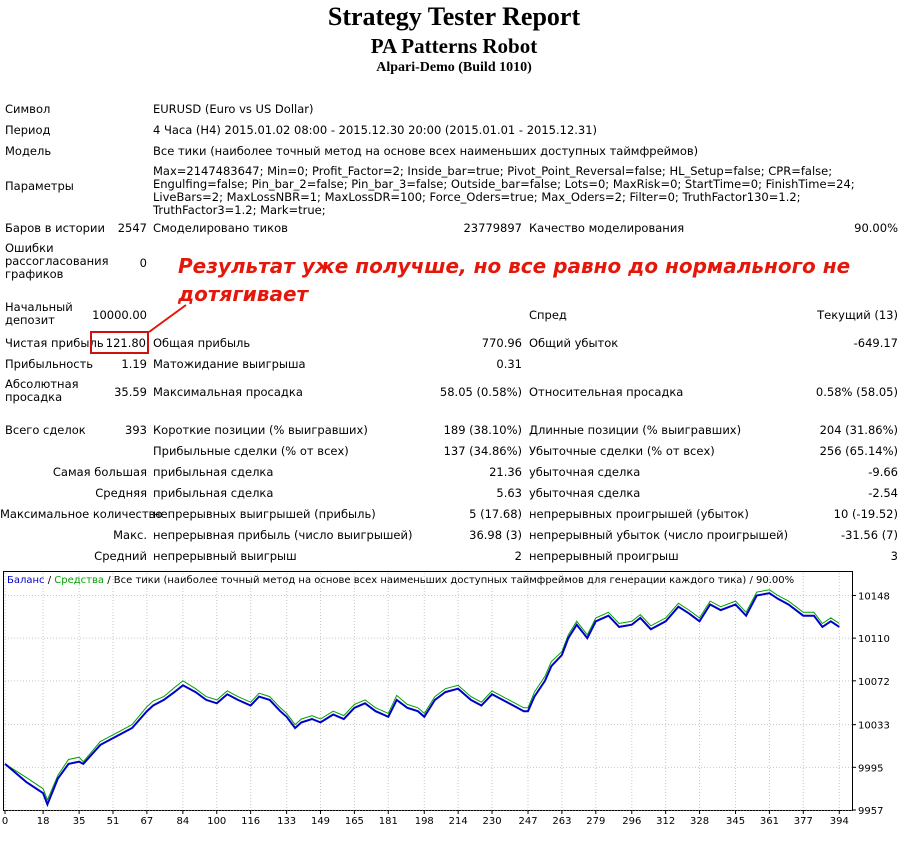  I want to click on avg-profit-label: прибыльная сделка, so click(213, 493).